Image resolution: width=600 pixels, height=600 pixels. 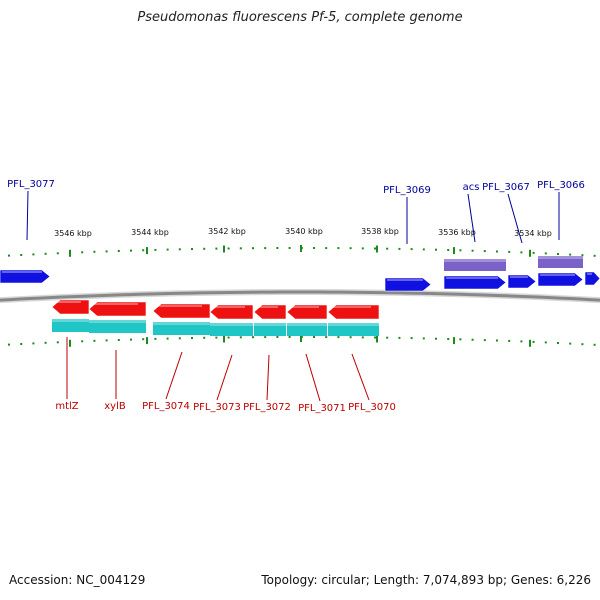 I want to click on gene-pfl-3074-label: PFL_3074, so click(x=166, y=406).